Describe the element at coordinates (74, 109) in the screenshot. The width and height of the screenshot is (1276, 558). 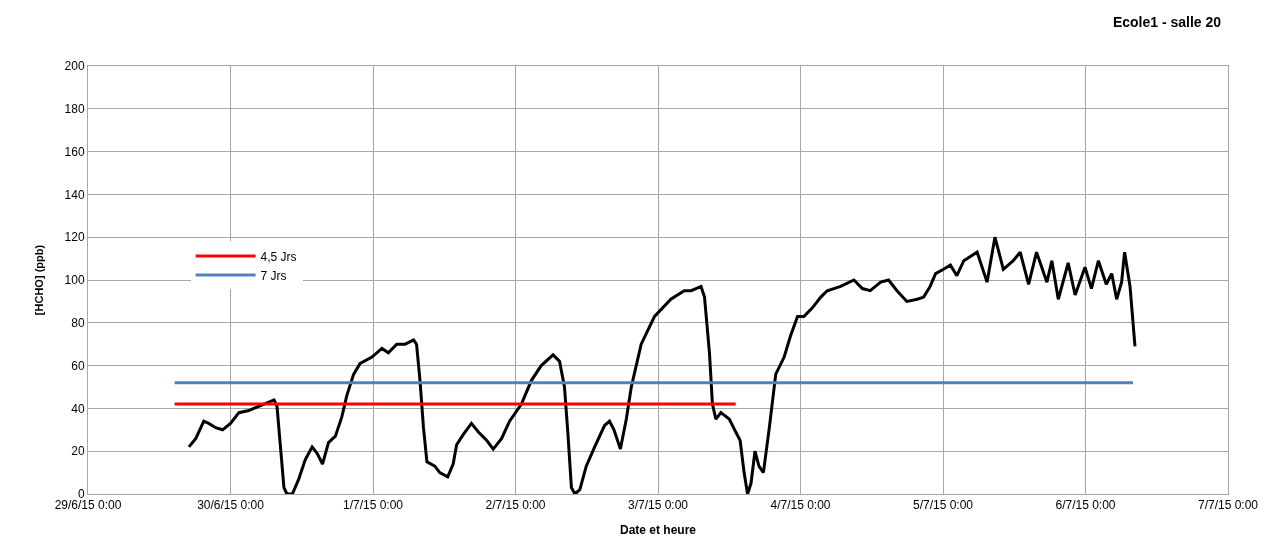
I see `y-tick-label: 180` at that location.